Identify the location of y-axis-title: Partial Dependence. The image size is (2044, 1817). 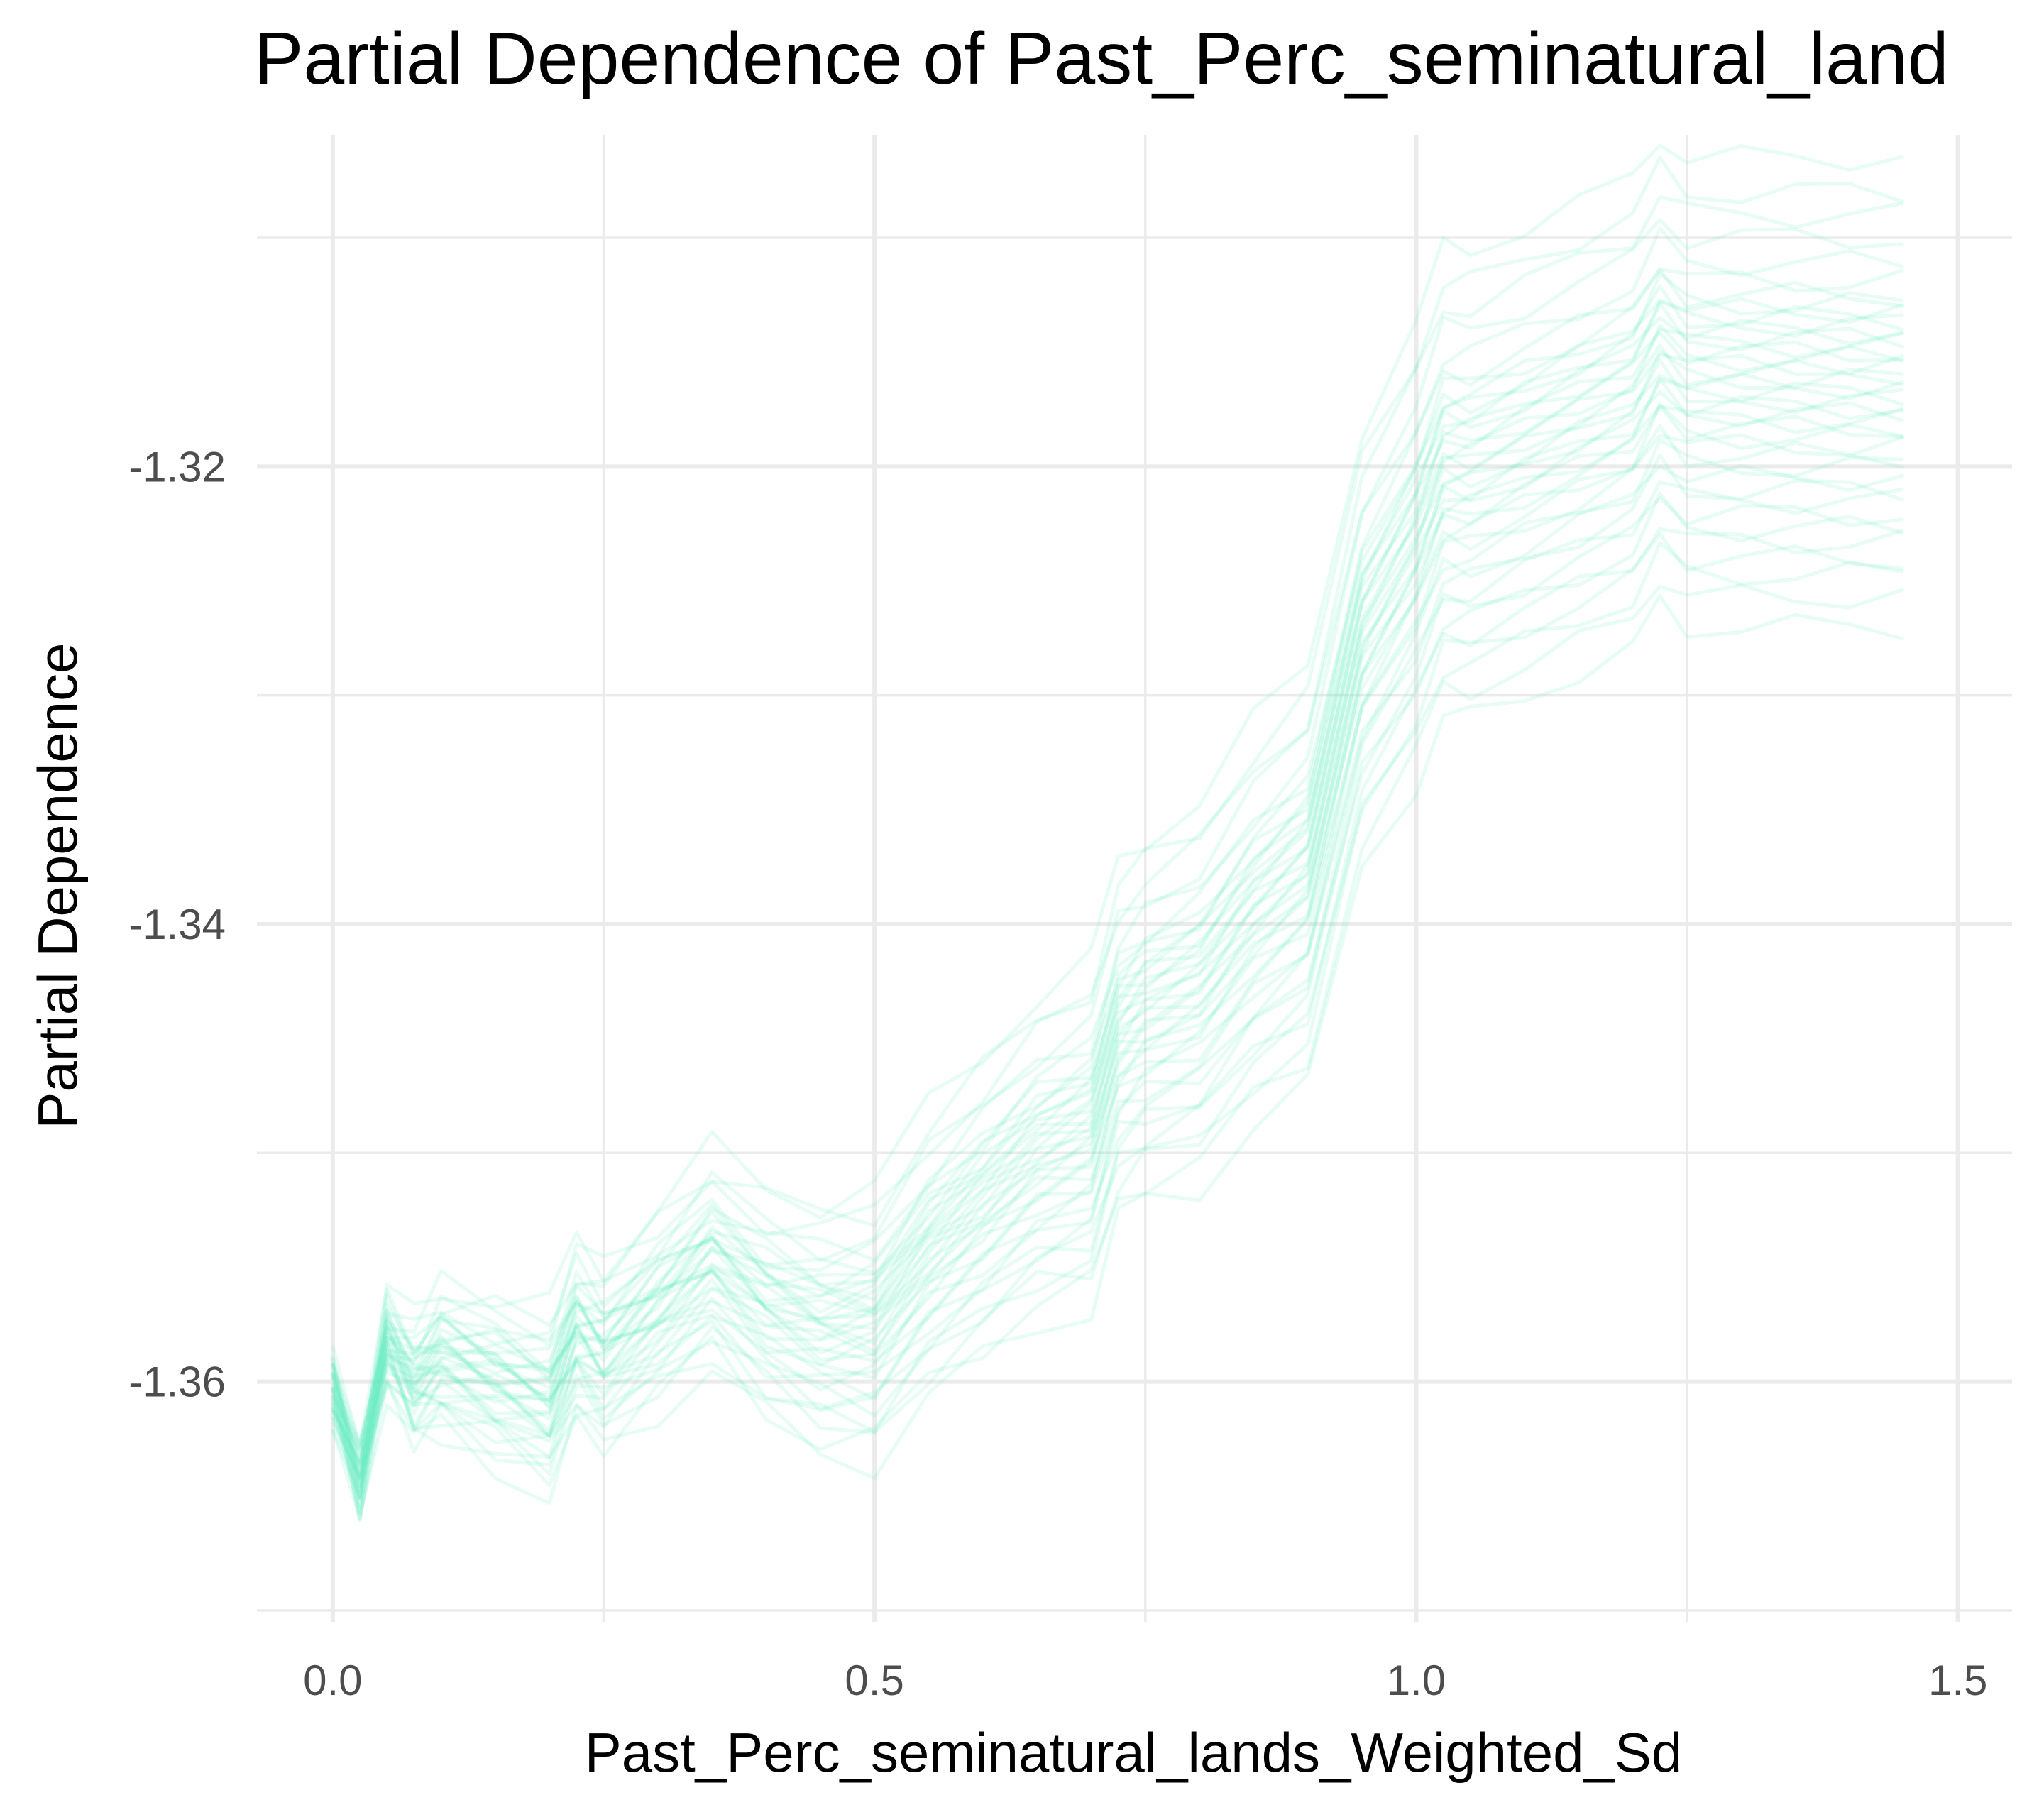
(57, 885).